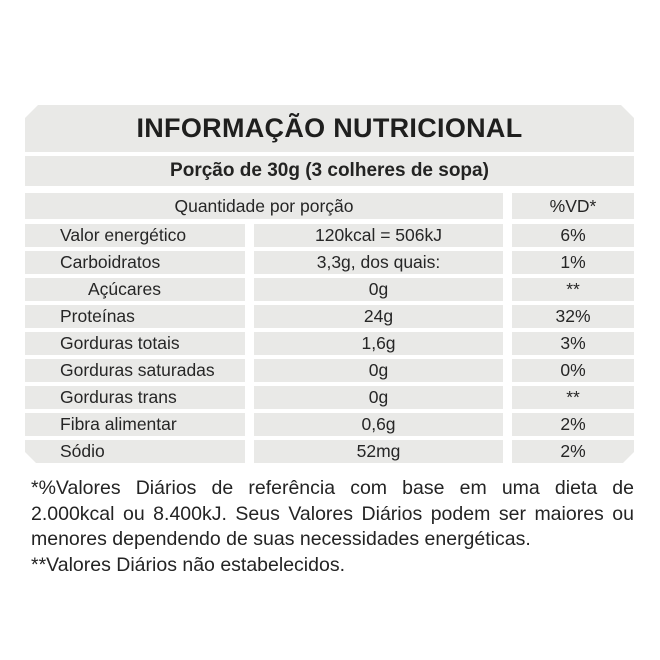 The width and height of the screenshot is (660, 660). What do you see at coordinates (188, 564) in the screenshot?
I see `footnote-not-established: **Valores Diários não estabelecidos.` at bounding box center [188, 564].